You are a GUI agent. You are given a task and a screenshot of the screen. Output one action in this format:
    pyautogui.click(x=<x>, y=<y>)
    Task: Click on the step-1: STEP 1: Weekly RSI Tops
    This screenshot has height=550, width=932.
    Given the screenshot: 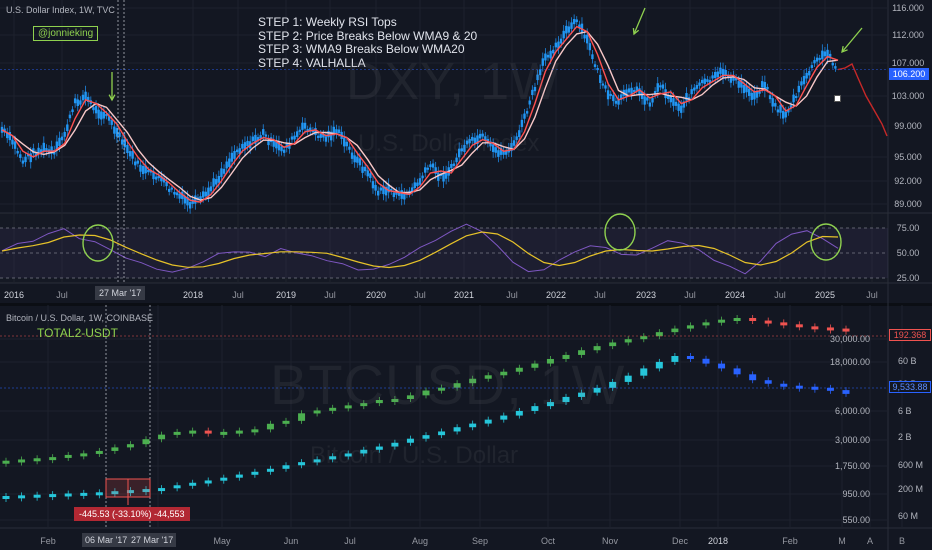 What is the action you would take?
    pyautogui.click(x=327, y=22)
    